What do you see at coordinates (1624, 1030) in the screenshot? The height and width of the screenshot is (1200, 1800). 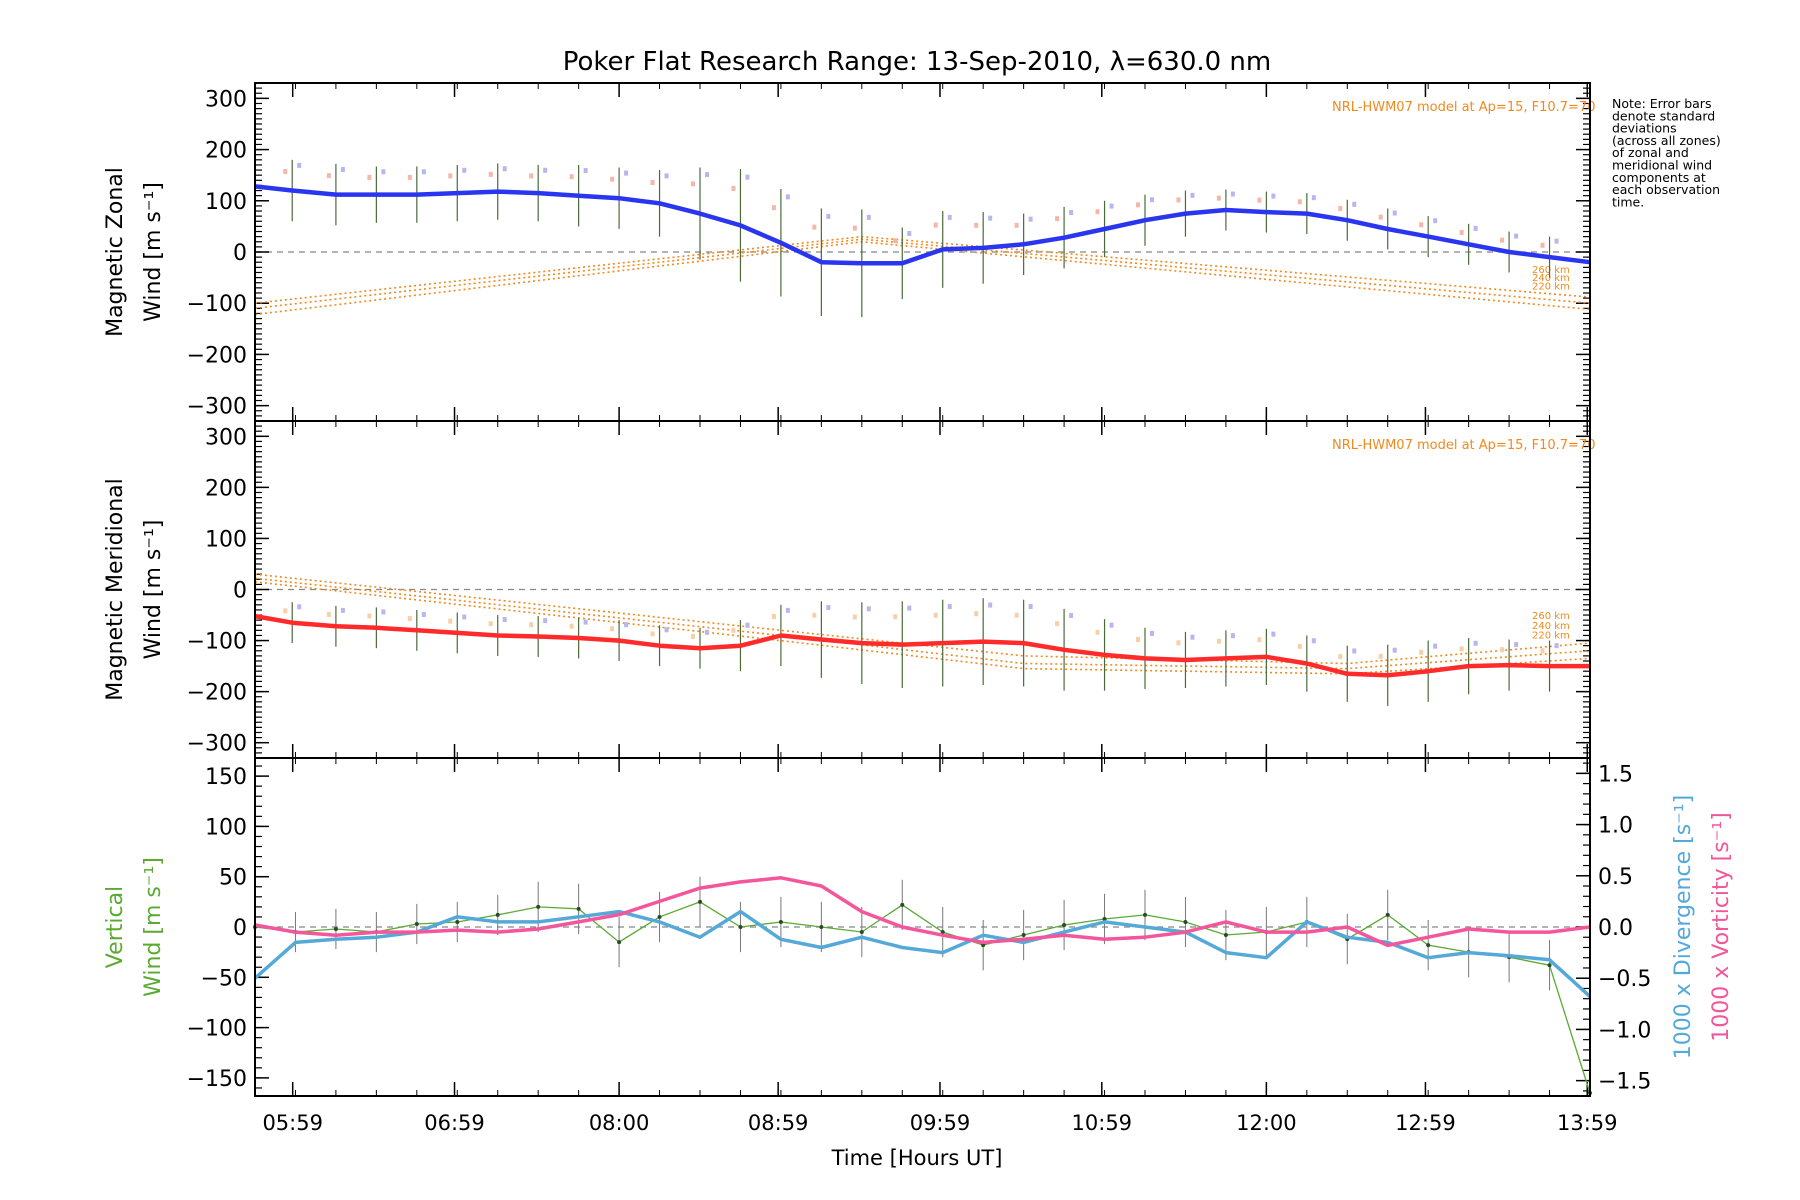 I see `y2-tick-label: −1.0` at bounding box center [1624, 1030].